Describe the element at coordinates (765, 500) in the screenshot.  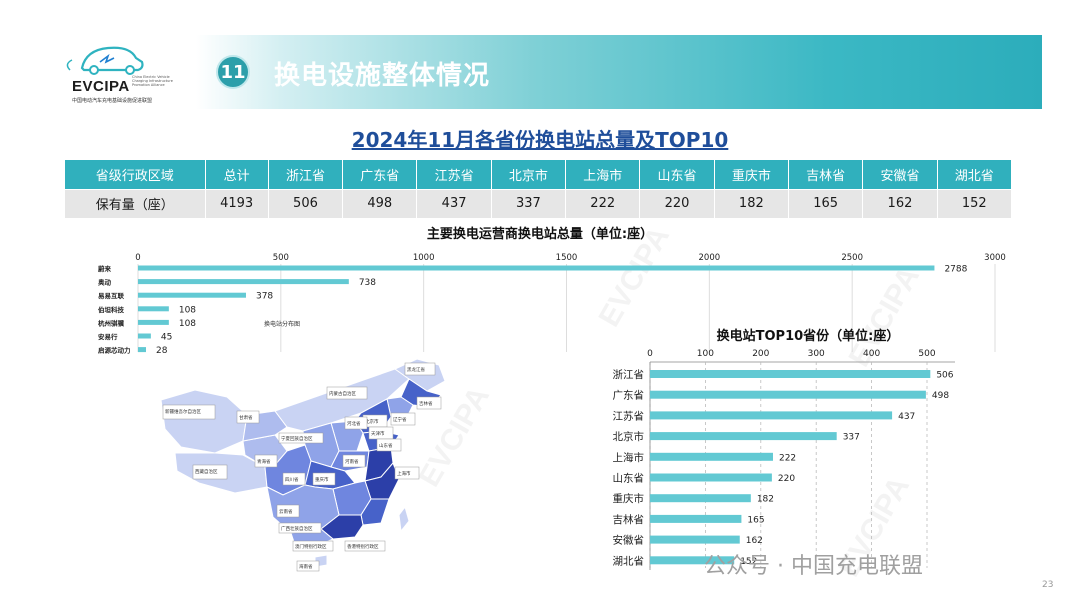
I see `data-label: 182` at that location.